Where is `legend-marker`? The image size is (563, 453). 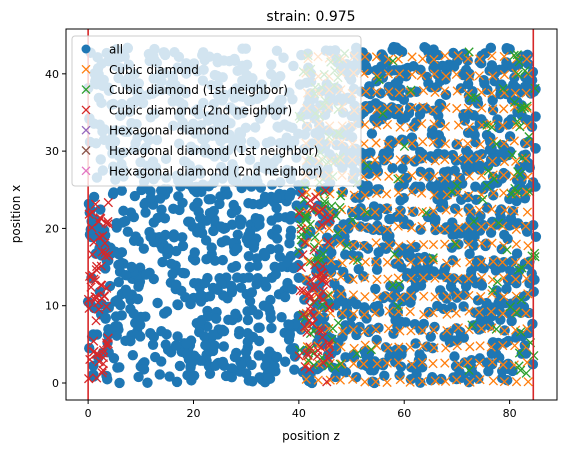 legend-marker is located at coordinates (86, 171).